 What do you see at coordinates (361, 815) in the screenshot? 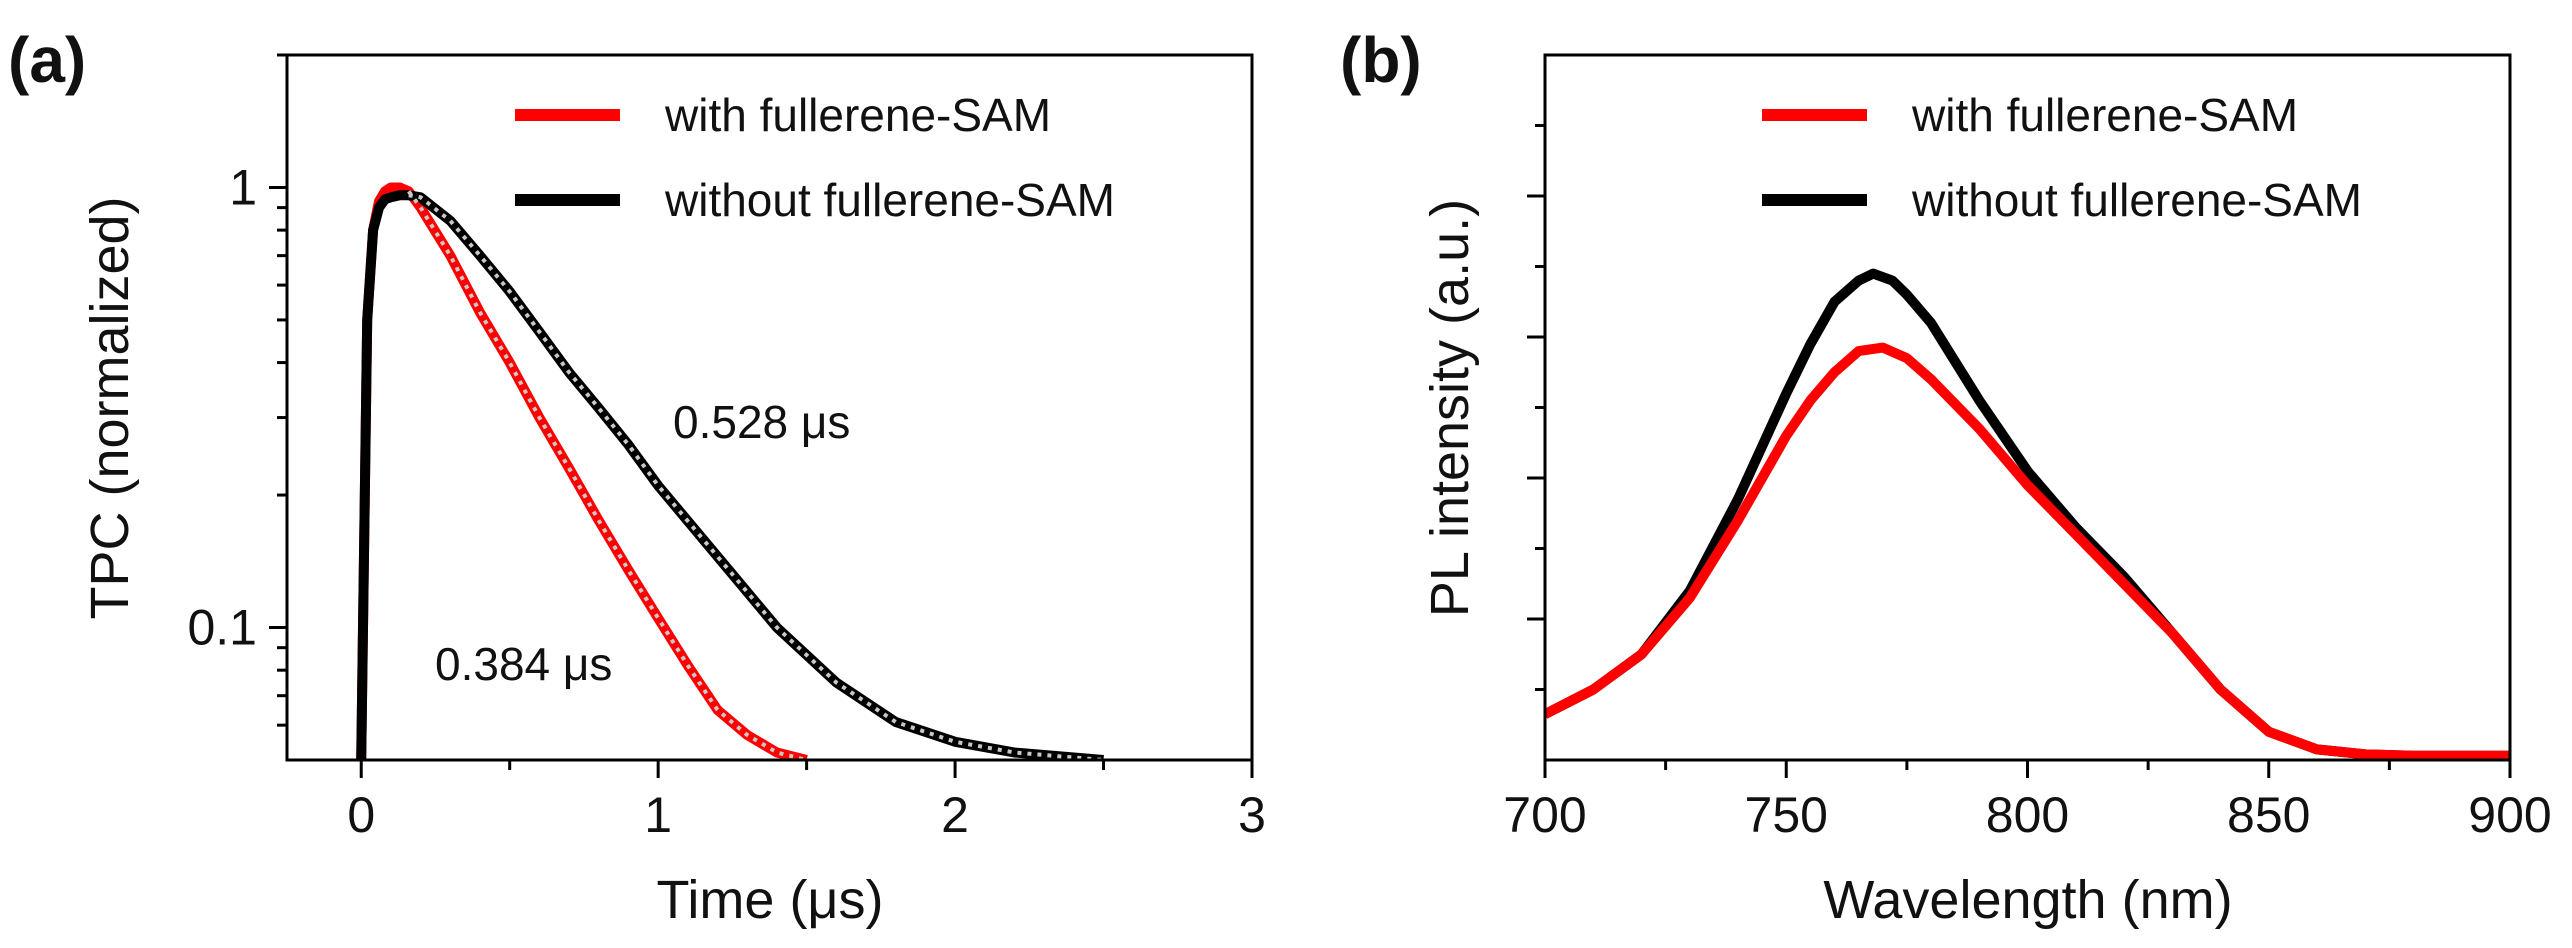
I see `panel-a-x-tick-label: 0` at bounding box center [361, 815].